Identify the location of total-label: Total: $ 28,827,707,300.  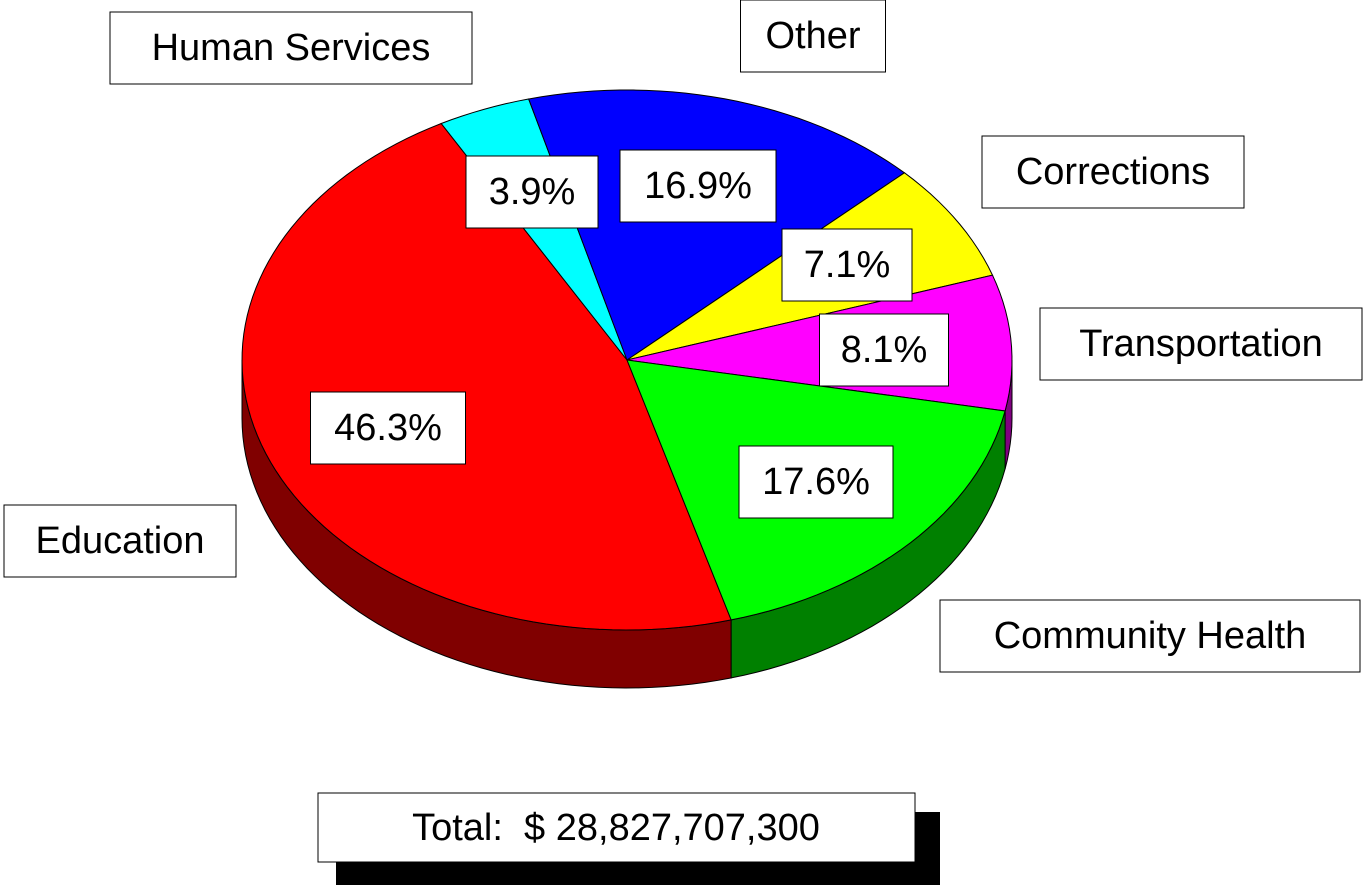
(616, 828).